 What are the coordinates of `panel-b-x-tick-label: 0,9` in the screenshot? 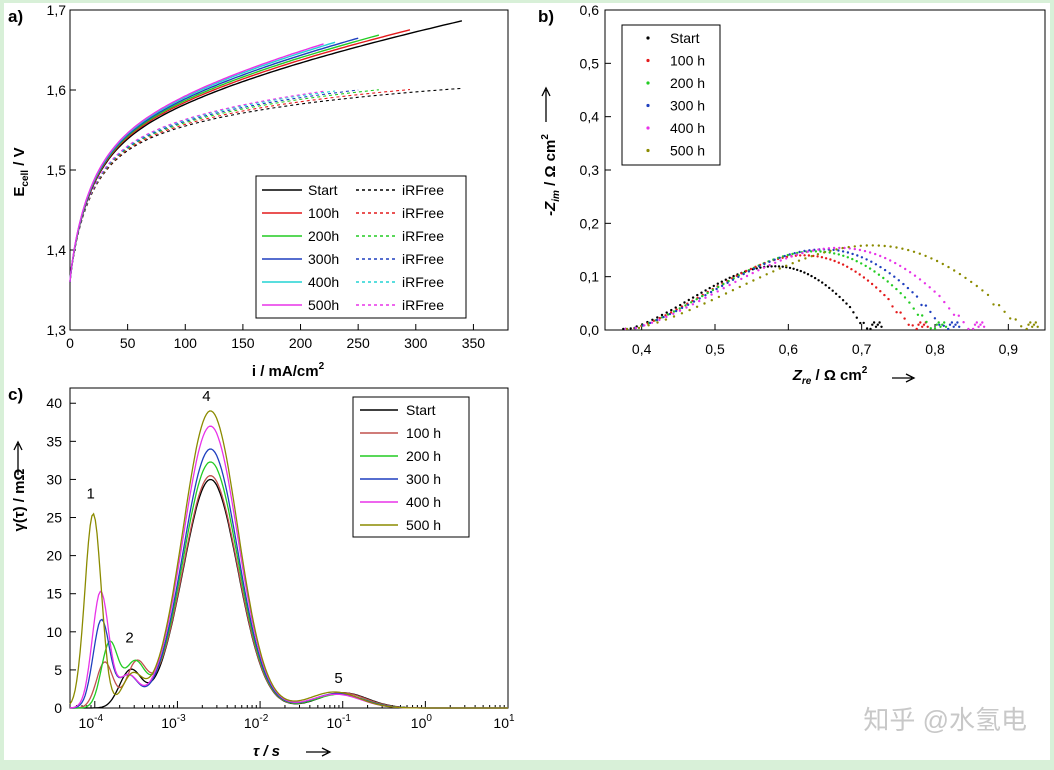 It's located at (1009, 349).